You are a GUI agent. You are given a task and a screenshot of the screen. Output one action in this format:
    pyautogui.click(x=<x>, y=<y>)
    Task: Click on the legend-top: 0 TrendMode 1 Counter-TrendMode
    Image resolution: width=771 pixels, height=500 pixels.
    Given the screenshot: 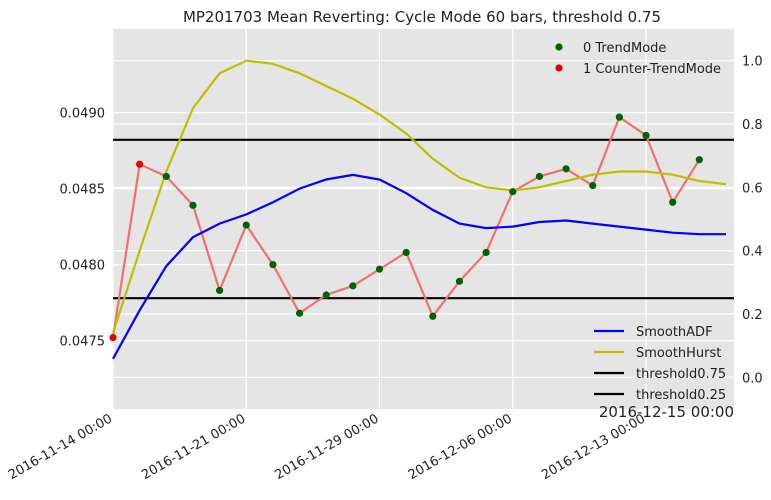 What is the action you would take?
    pyautogui.click(x=638, y=59)
    